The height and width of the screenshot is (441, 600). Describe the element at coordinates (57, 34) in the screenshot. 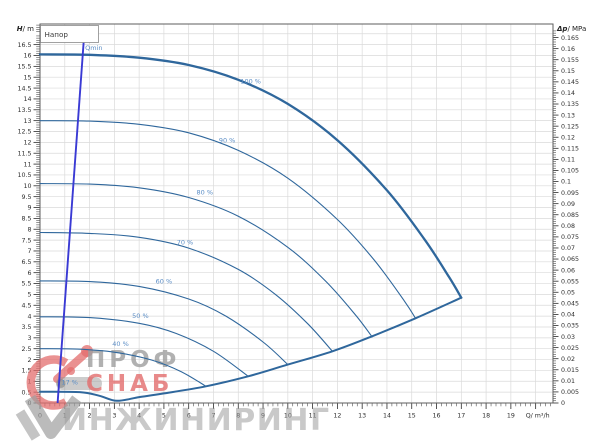

I see `chart-title: Напор` at that location.